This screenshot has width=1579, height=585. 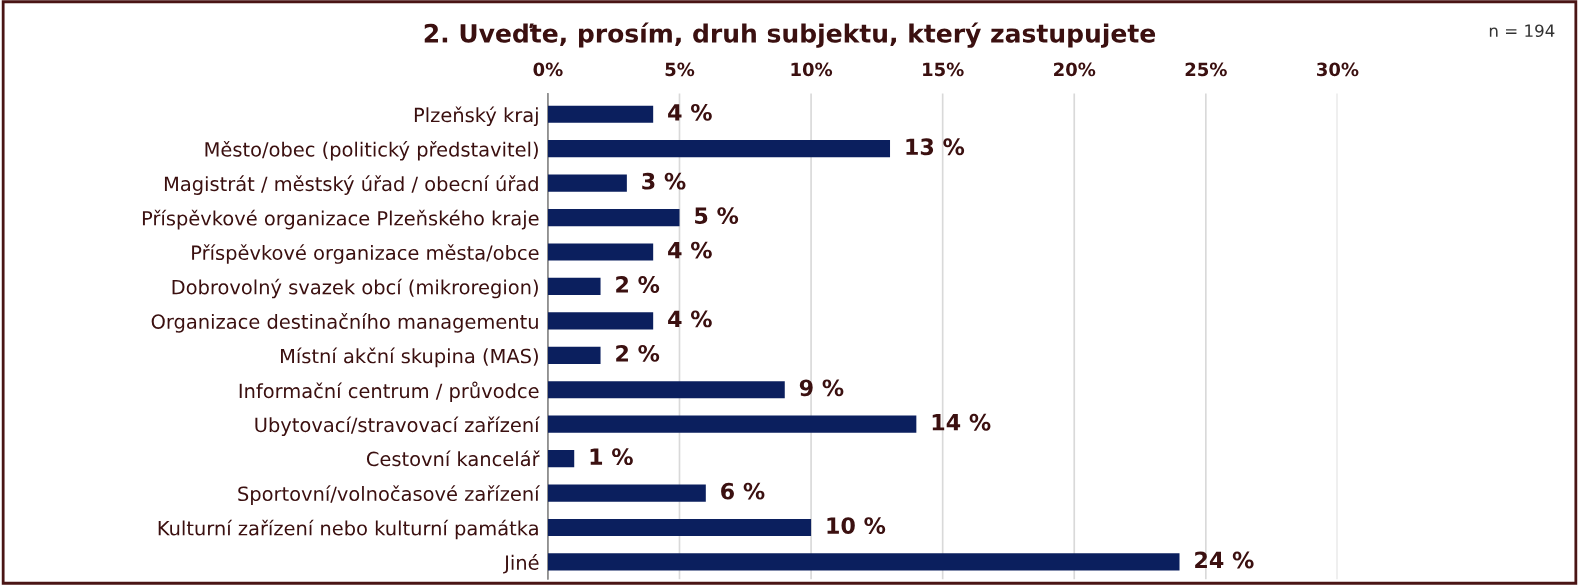 I want to click on data-label: 6 %, so click(x=743, y=491).